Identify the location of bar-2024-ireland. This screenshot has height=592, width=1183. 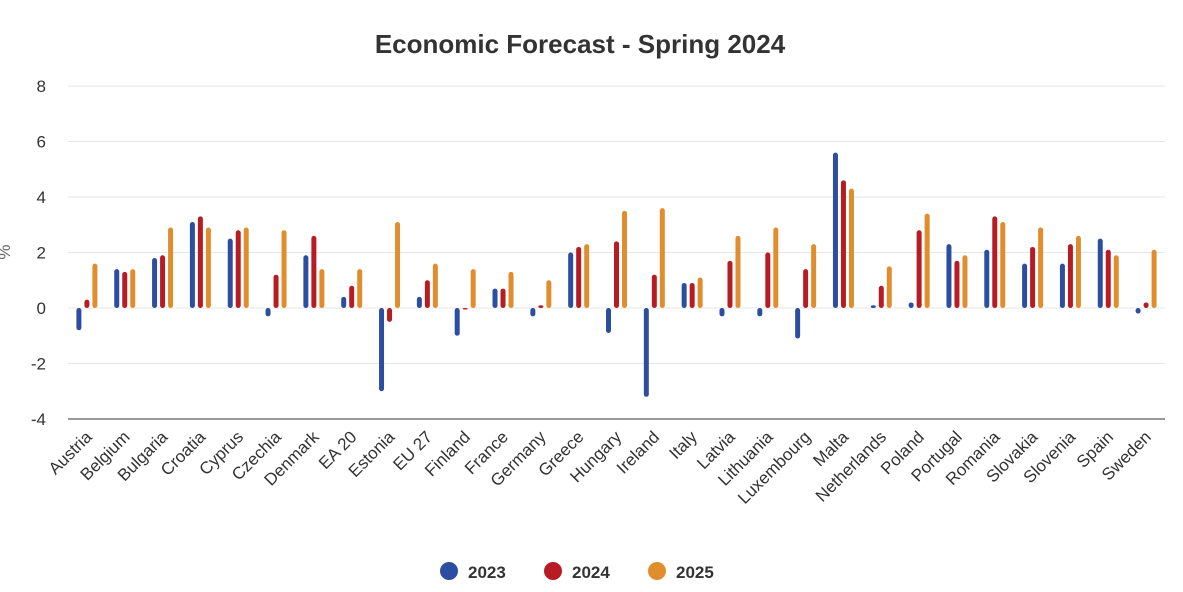
(654, 291).